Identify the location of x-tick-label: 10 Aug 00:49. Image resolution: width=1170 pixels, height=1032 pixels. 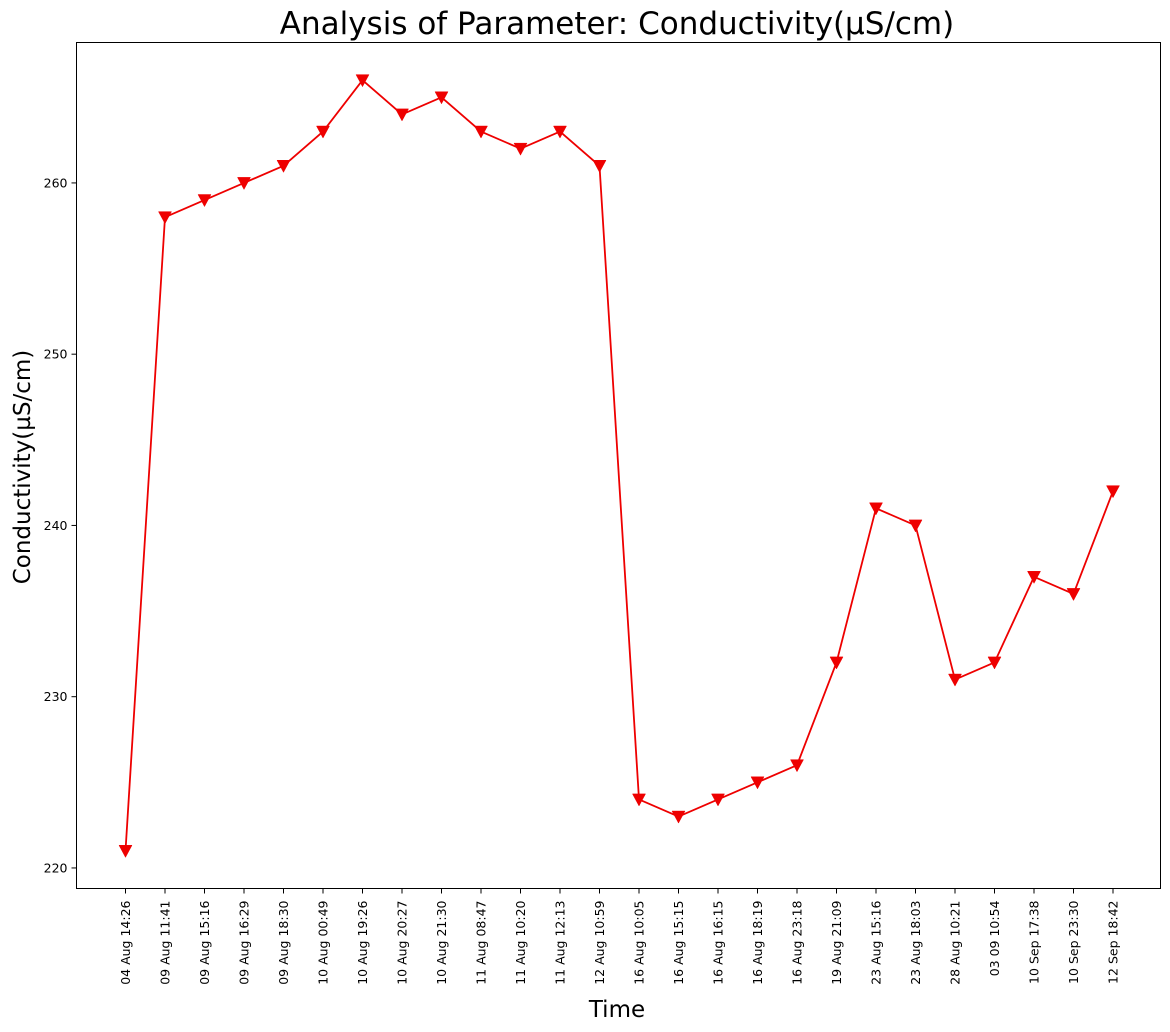
(323, 942).